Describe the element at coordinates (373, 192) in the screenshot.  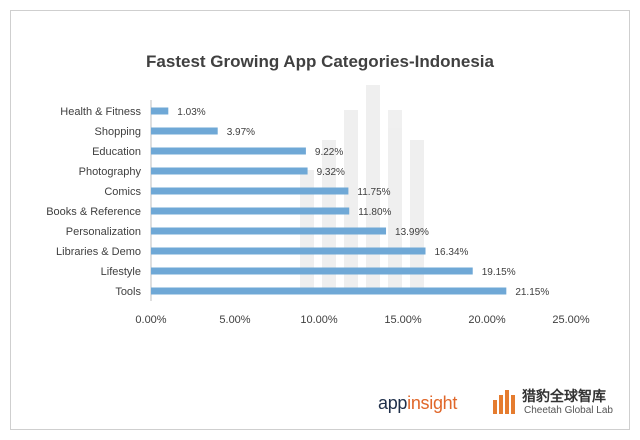
I see `data-label: 11.75%` at that location.